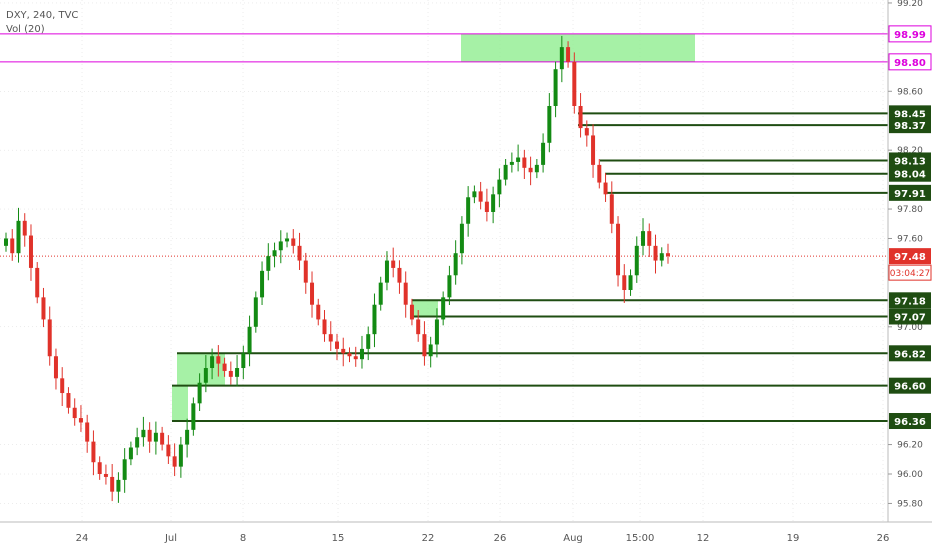  Describe the element at coordinates (243, 538) in the screenshot. I see `time-tick-label: 8` at that location.